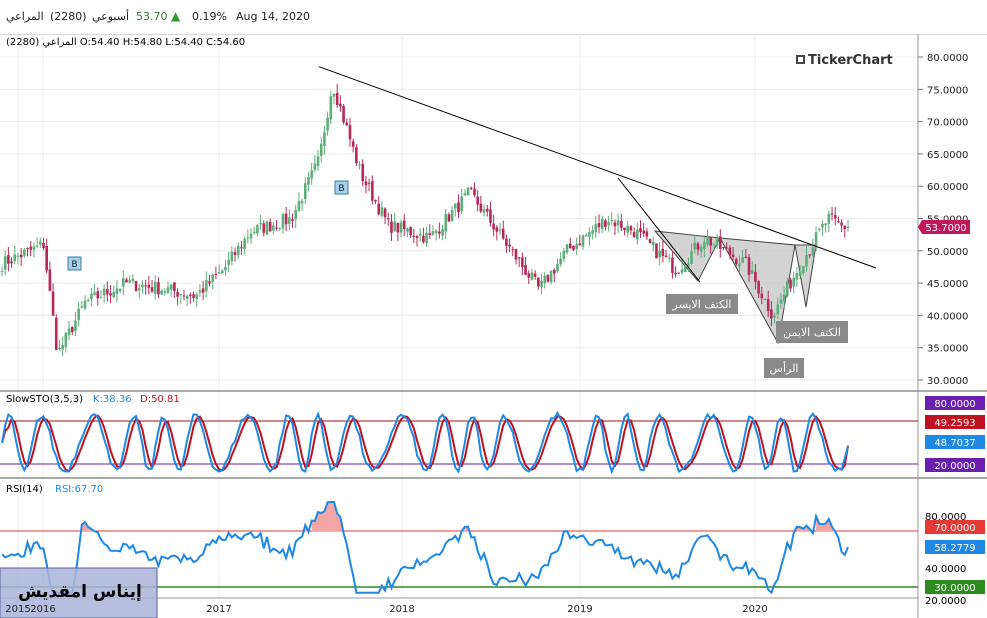 This screenshot has height=618, width=987. Describe the element at coordinates (947, 284) in the screenshot. I see `price-tick-label: 45.0000` at that location.